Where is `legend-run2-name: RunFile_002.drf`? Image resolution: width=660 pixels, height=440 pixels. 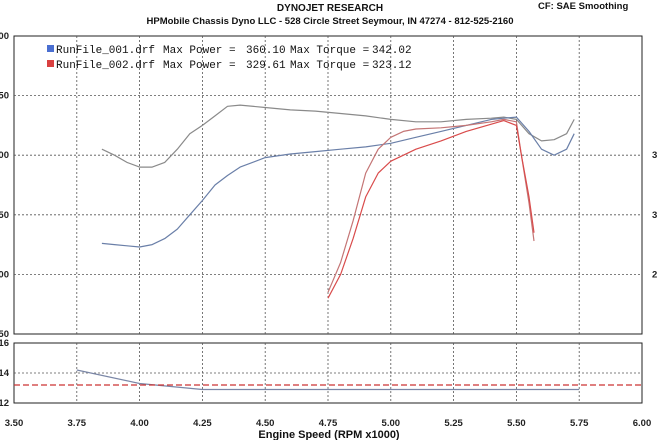 legend-run2-name: RunFile_002.drf is located at coordinates (105, 66).